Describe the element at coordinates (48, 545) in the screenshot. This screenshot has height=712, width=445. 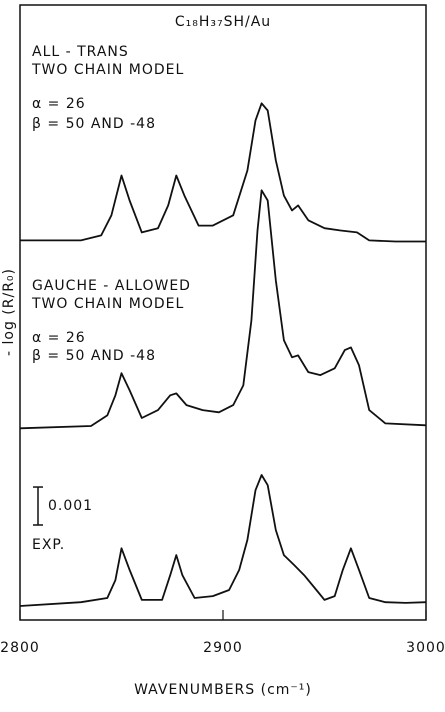
I see `annotation: EXP.` at that location.